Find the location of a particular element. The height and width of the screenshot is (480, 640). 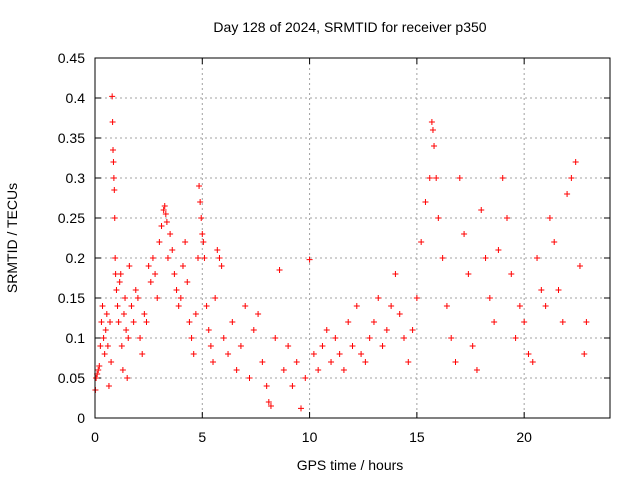

y-axis-label: SRMTID / TECUs is located at coordinates (12, 238).